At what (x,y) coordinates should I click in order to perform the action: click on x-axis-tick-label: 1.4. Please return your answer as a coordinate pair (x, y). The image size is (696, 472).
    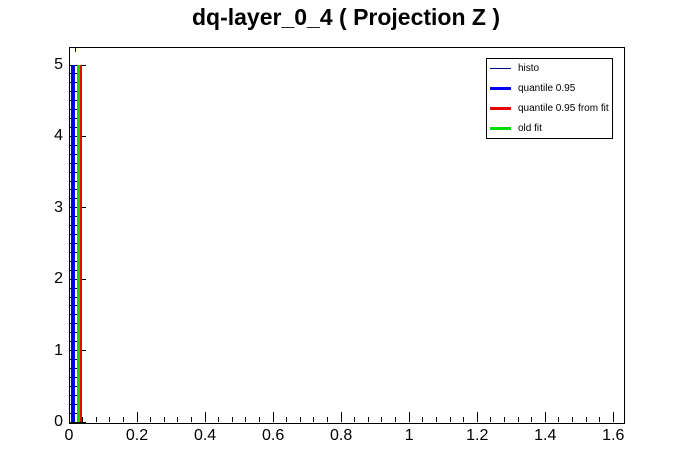
    Looking at the image, I should click on (545, 435).